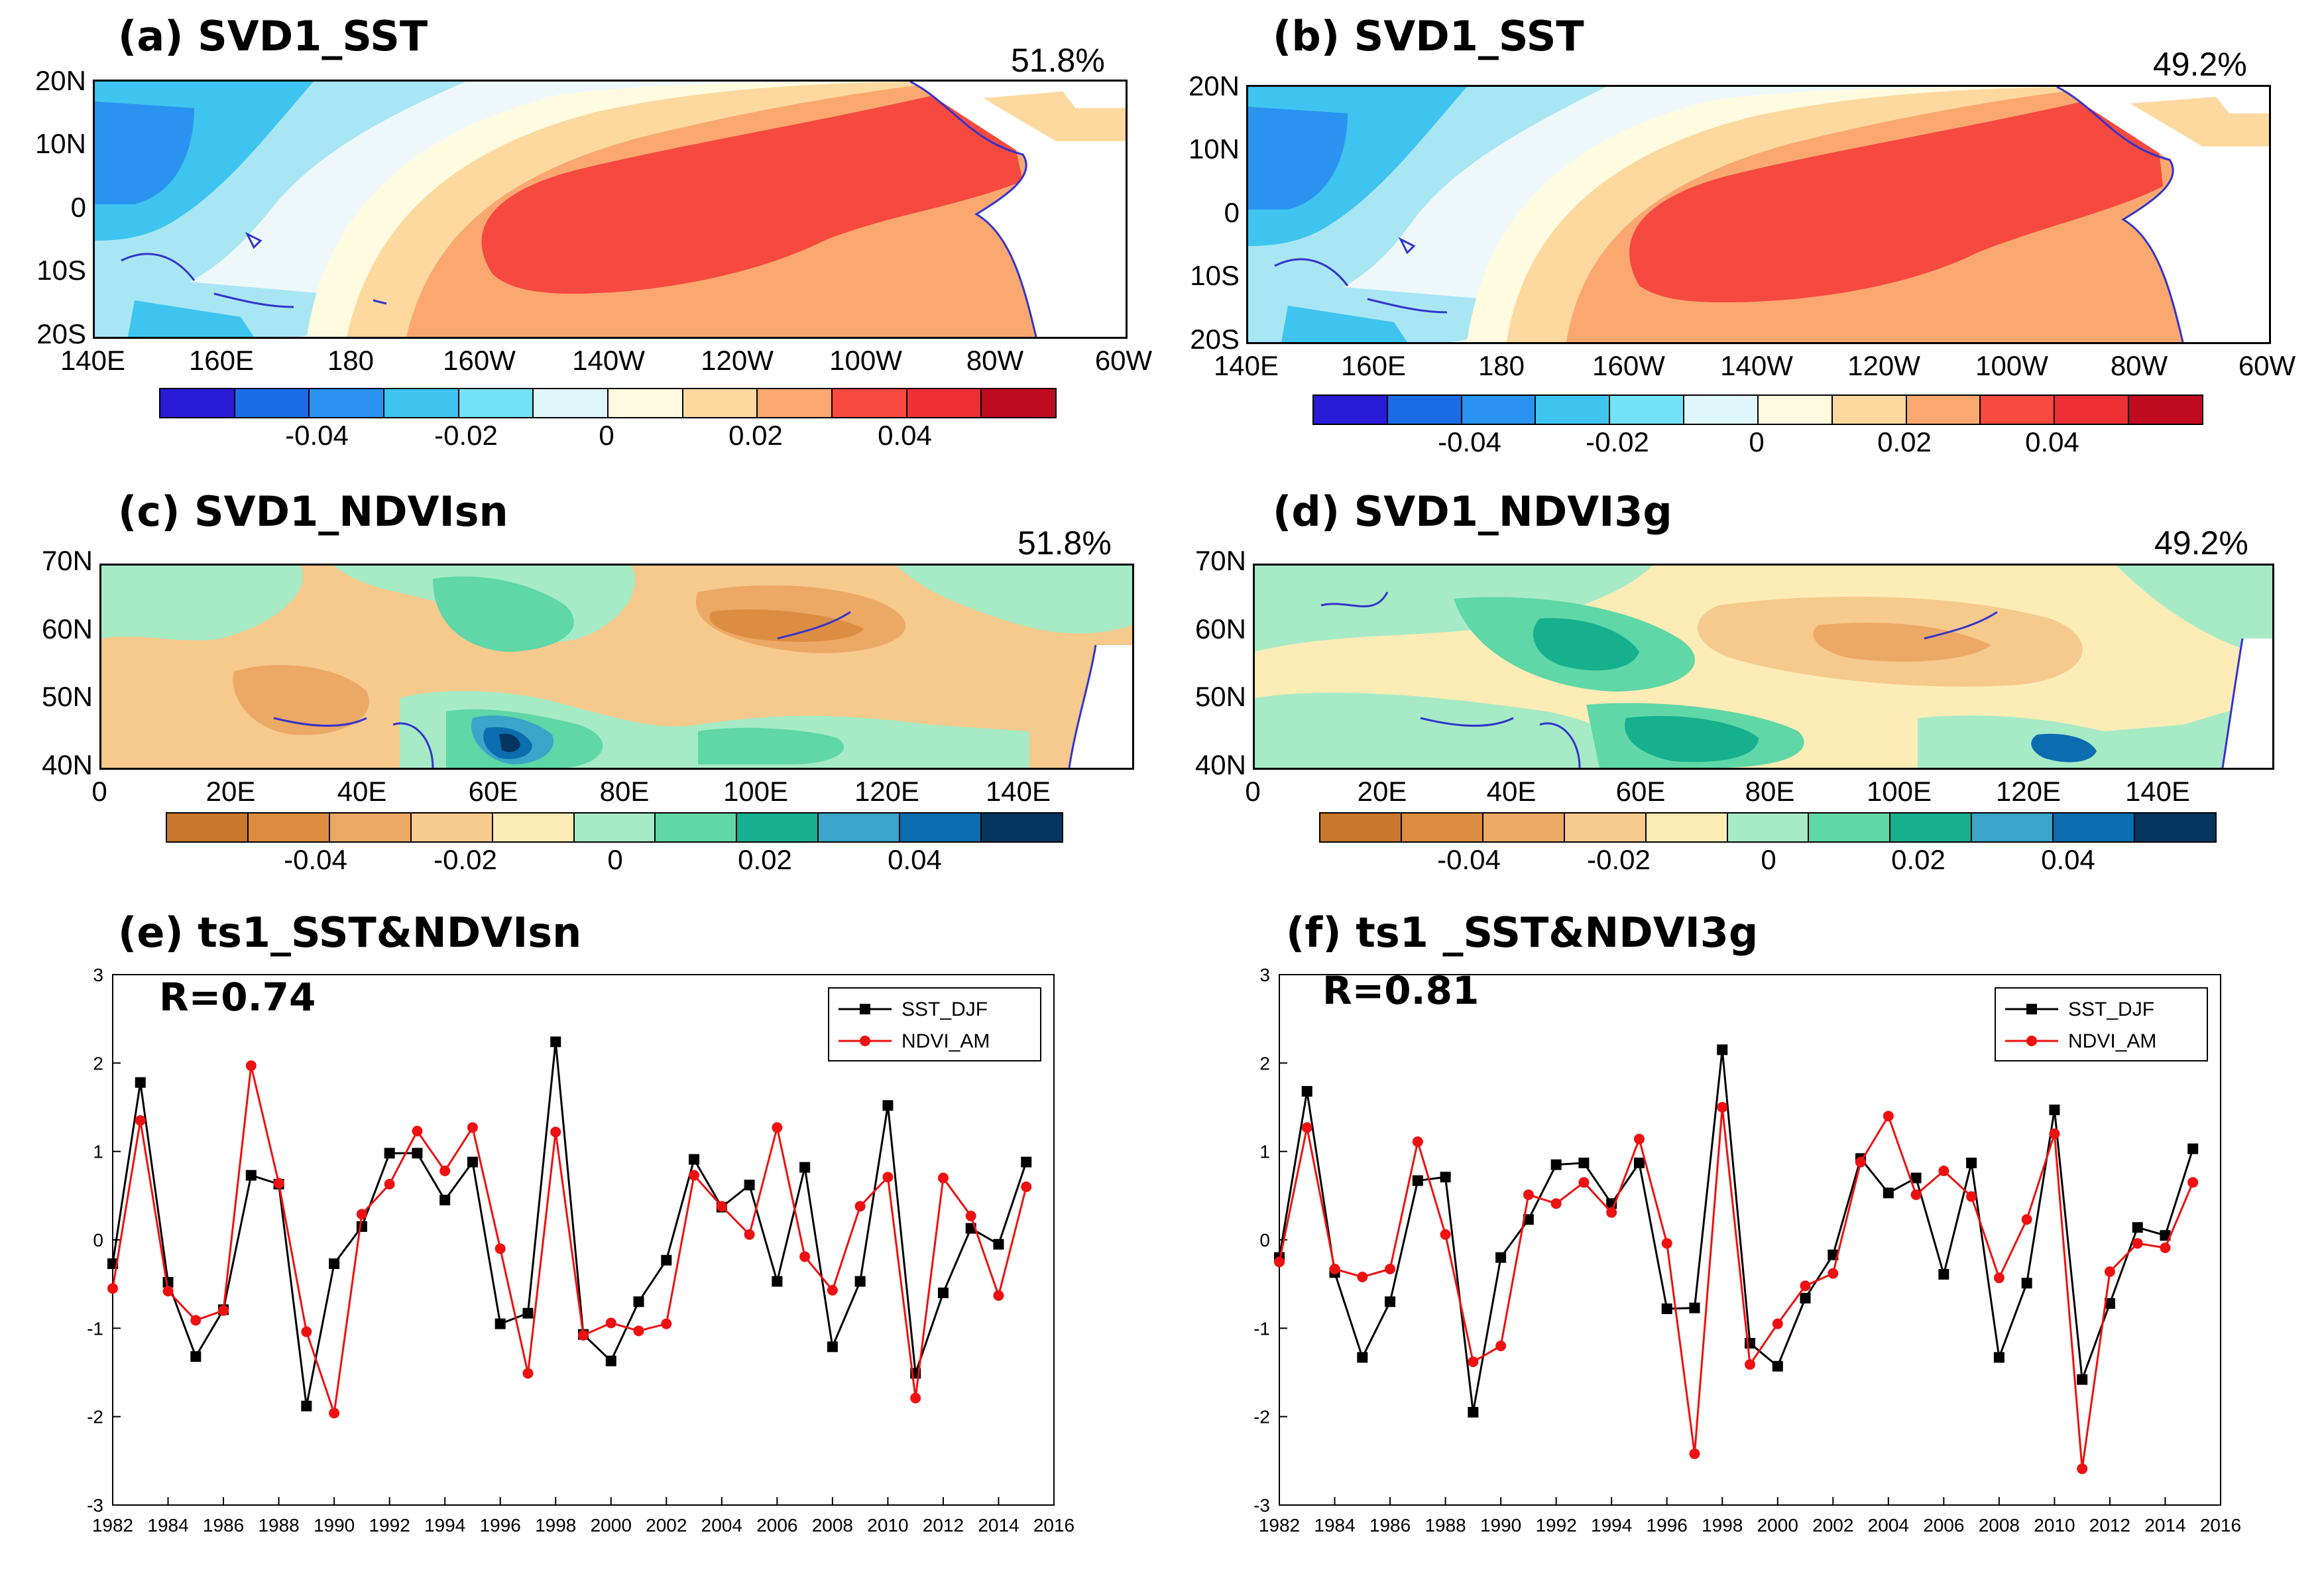 This screenshot has width=2324, height=1572. What do you see at coordinates (444, 1525) in the screenshot?
I see `x-tick-label: 1994` at bounding box center [444, 1525].